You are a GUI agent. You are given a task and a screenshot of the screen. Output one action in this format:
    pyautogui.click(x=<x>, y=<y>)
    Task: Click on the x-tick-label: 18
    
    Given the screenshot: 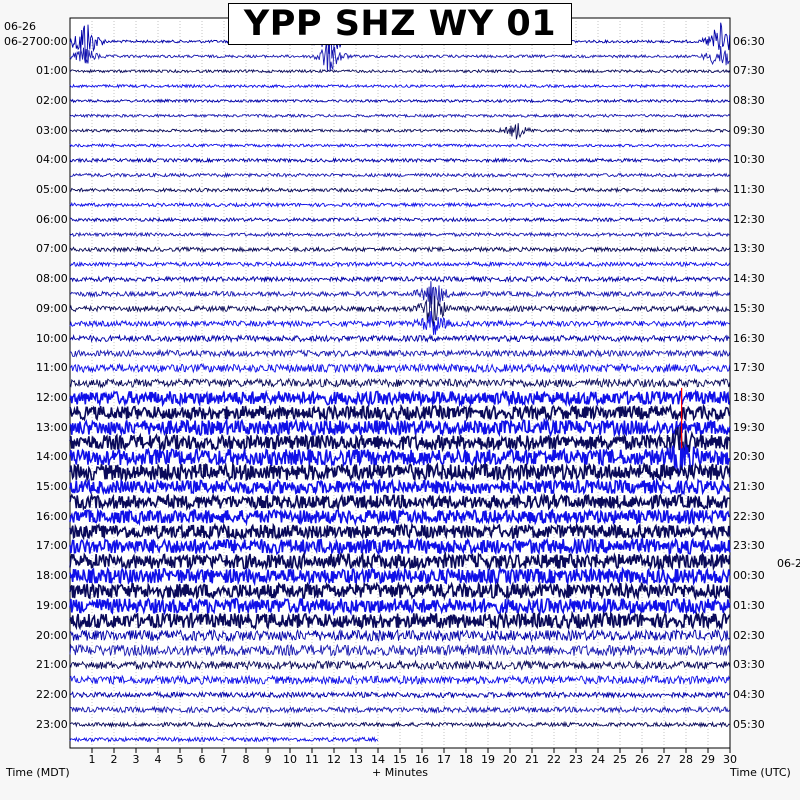 What is the action you would take?
    pyautogui.click(x=466, y=759)
    